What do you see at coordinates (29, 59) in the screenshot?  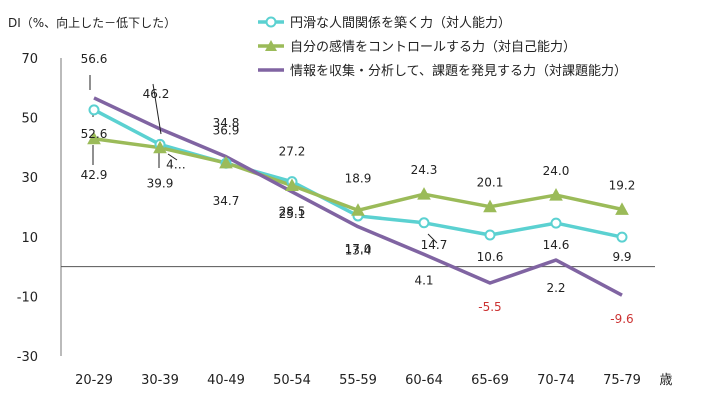 I see `y-tick-label: 70` at bounding box center [29, 59].